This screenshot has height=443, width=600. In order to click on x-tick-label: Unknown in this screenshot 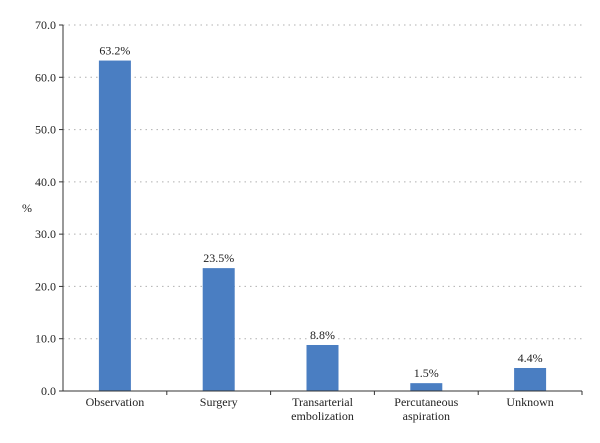, I will do `click(529, 402)`.